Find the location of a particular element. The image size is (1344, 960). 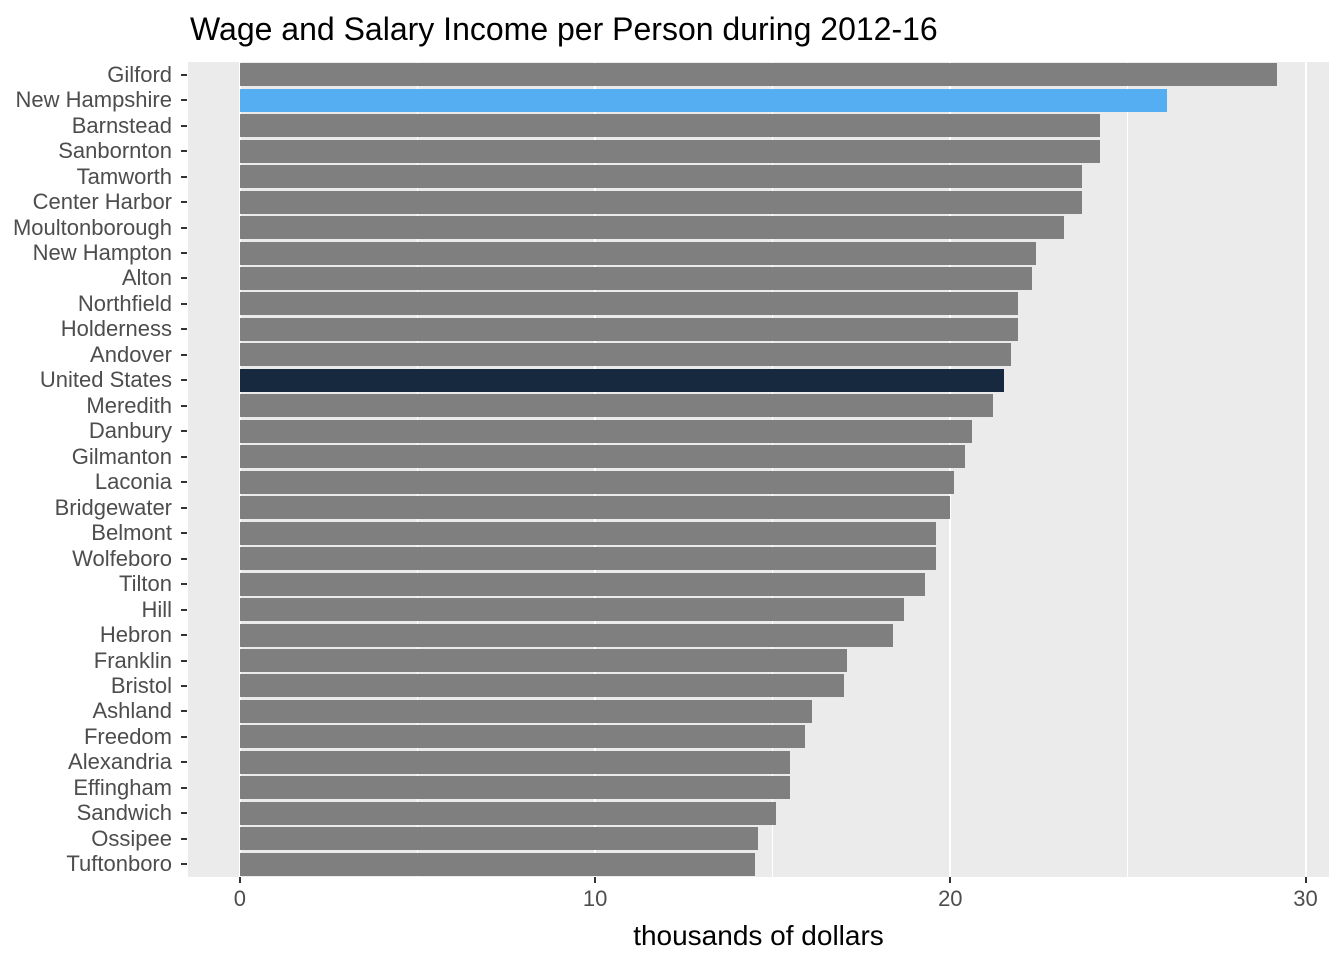

y-axis-label: Tamworth is located at coordinates (124, 176).